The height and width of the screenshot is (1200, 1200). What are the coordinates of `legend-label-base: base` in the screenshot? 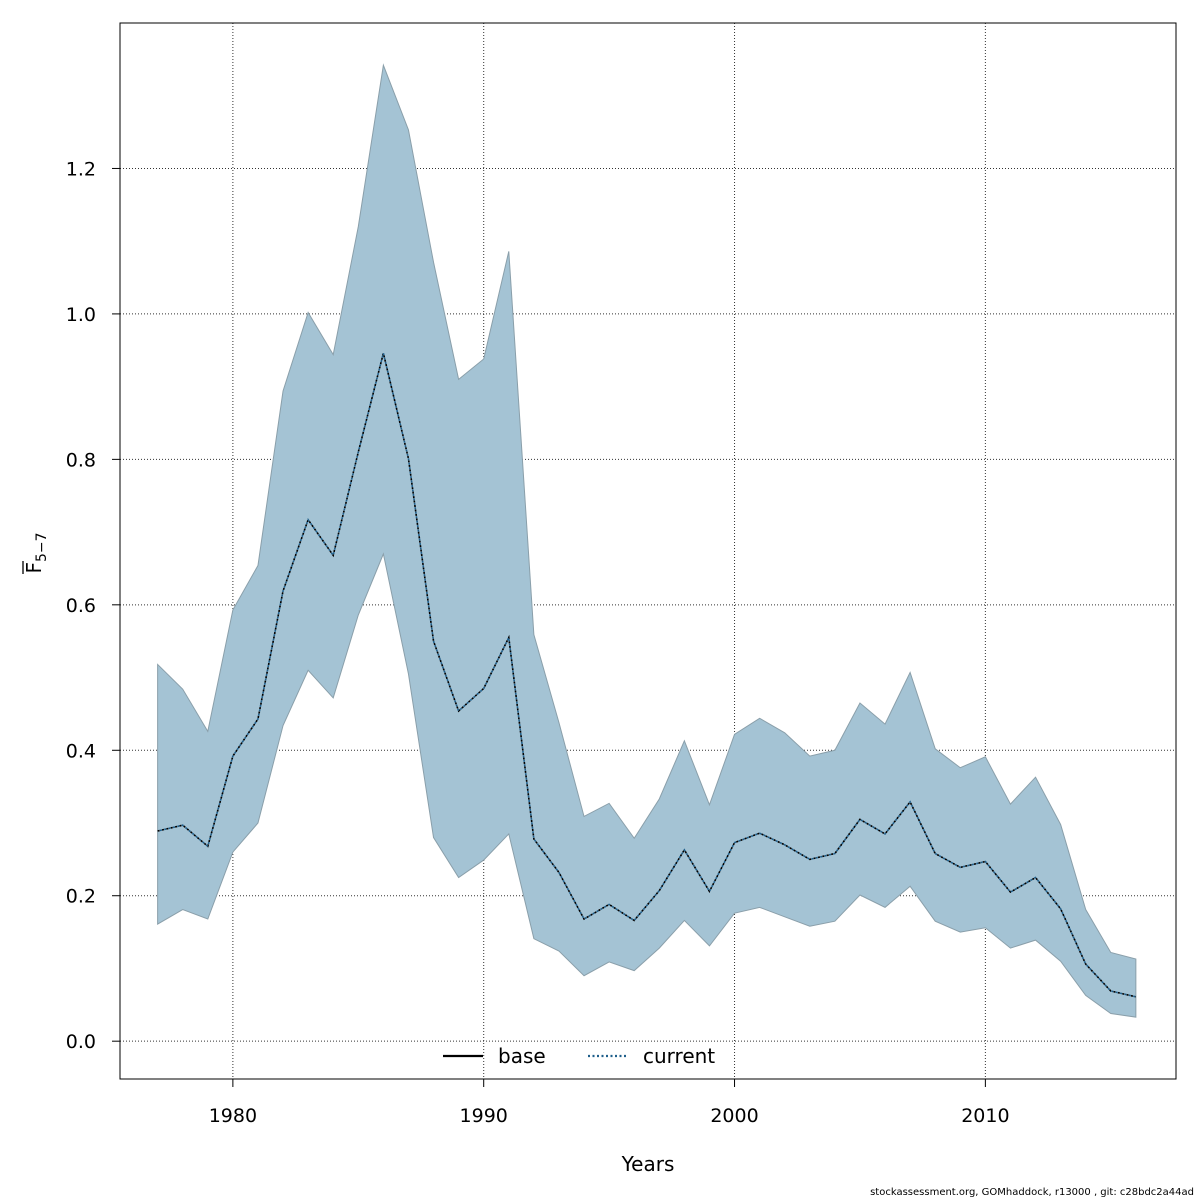 It's located at (522, 1056).